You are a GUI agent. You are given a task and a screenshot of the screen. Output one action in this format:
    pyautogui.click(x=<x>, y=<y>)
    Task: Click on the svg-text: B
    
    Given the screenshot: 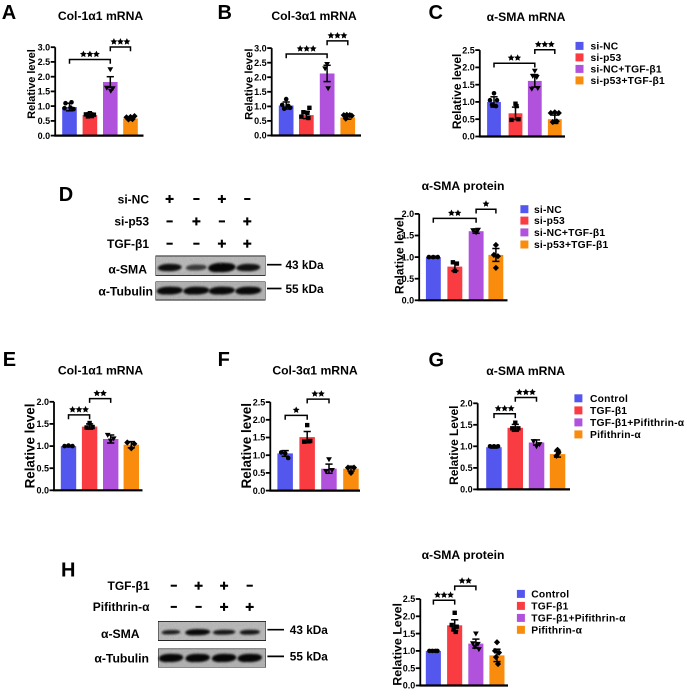 What is the action you would take?
    pyautogui.click(x=225, y=13)
    